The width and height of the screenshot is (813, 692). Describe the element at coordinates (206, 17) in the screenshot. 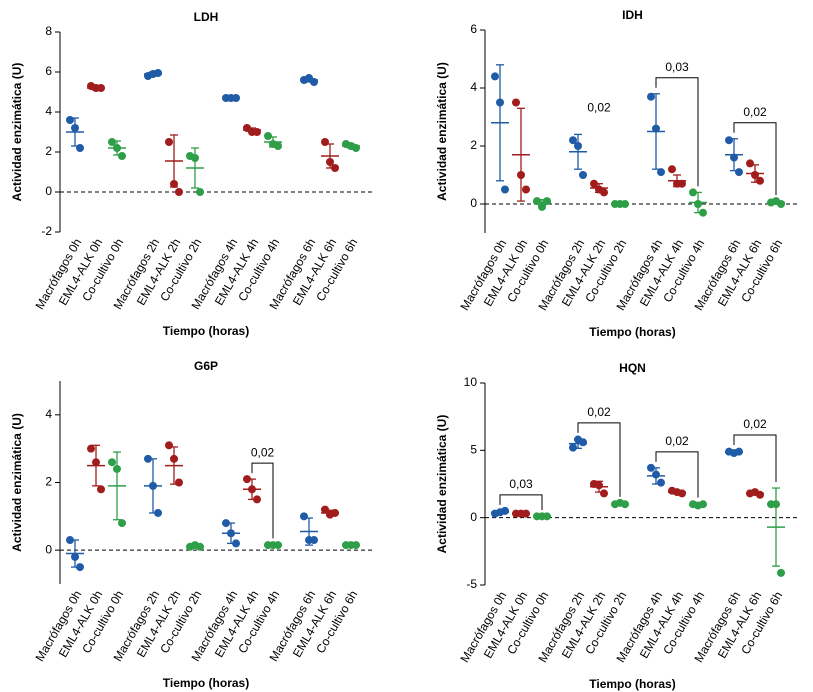

I see `panel-title: LDH` at that location.